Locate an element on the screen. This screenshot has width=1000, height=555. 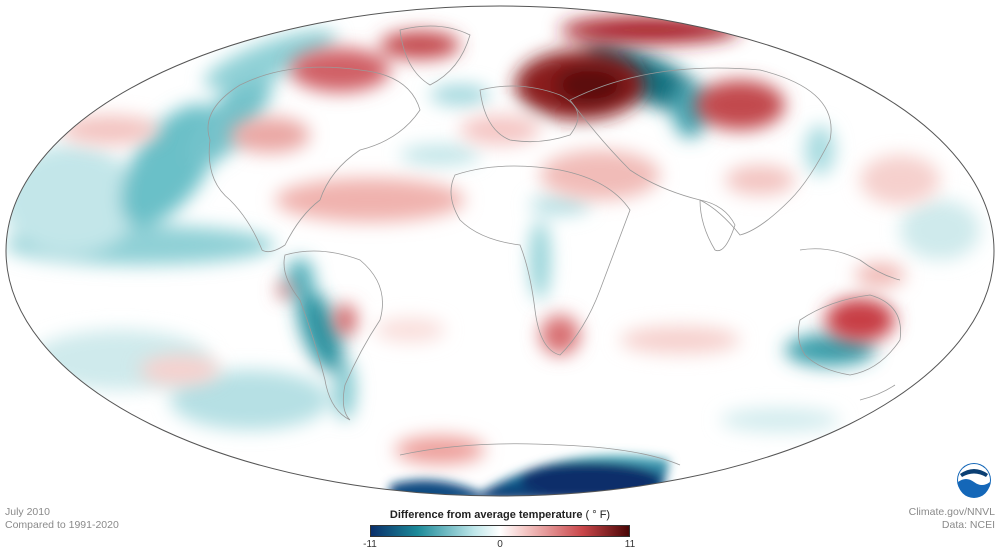
legend-tick-min: -11 is located at coordinates (370, 544).